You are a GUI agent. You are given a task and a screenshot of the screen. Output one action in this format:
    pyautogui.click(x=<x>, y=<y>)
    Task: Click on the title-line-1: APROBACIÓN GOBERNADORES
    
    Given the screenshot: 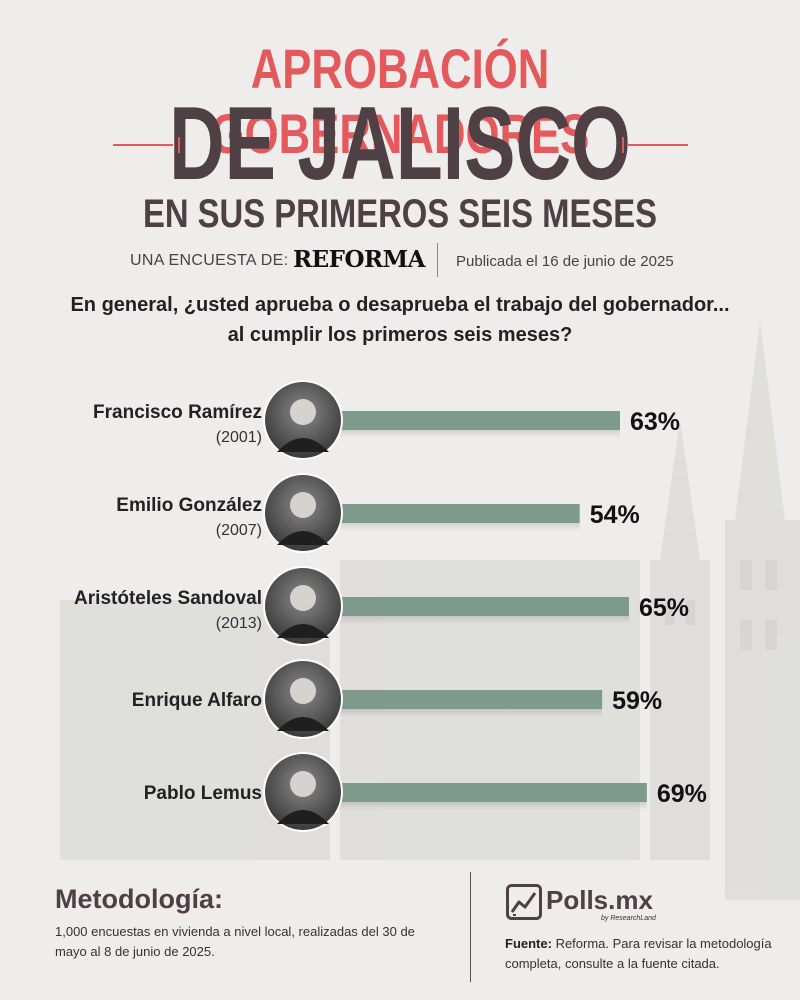 What is the action you would take?
    pyautogui.click(x=400, y=101)
    